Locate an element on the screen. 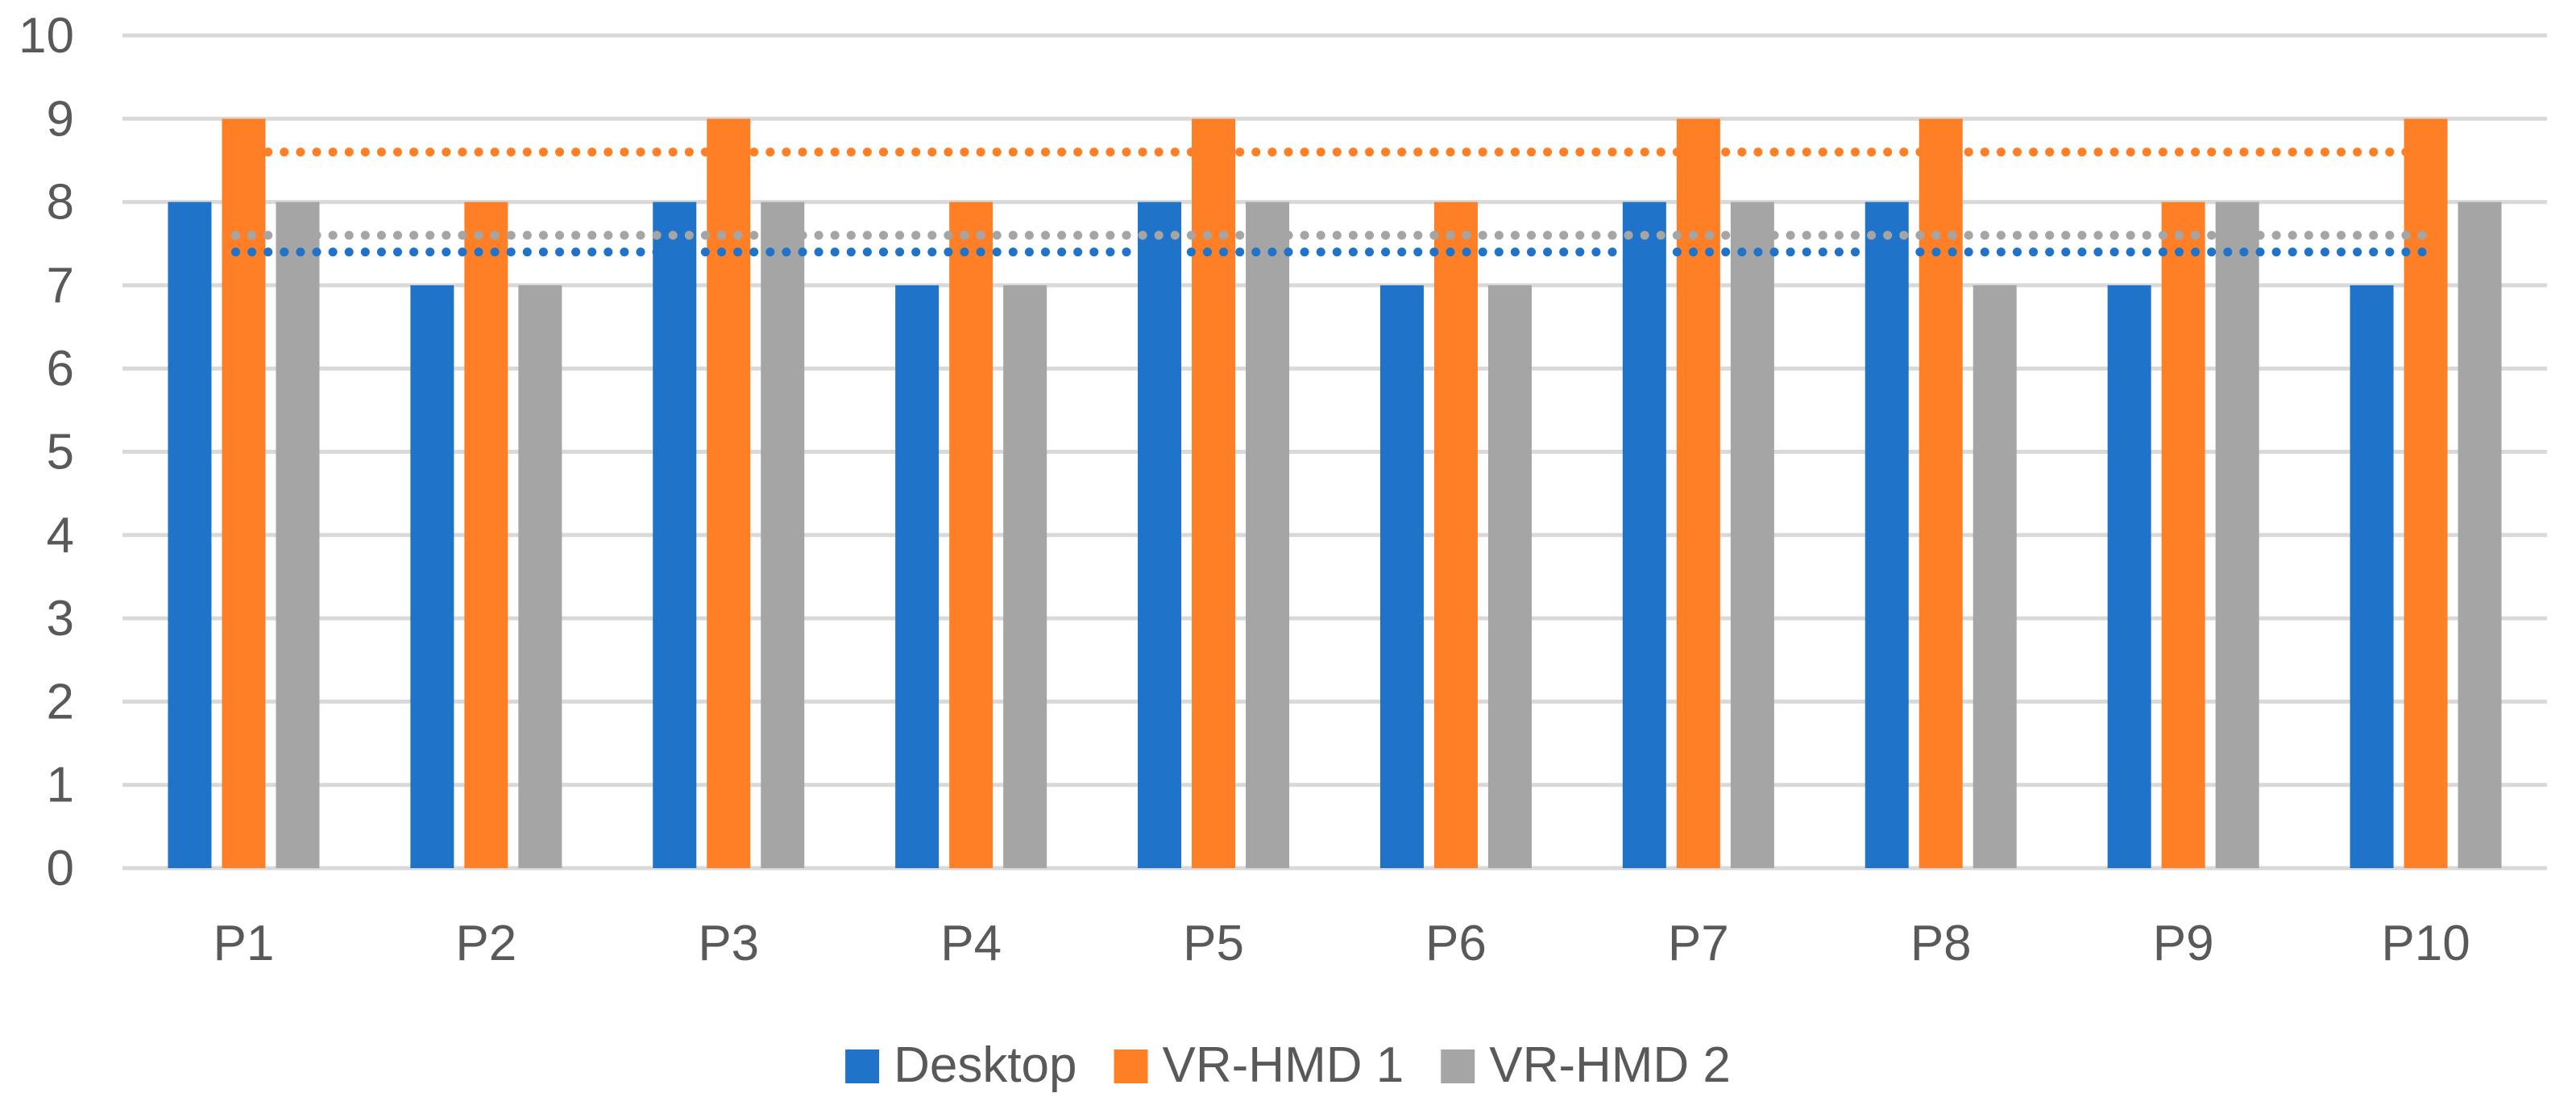 The height and width of the screenshot is (1118, 2576). y-tick-label: 3 is located at coordinates (60, 618).